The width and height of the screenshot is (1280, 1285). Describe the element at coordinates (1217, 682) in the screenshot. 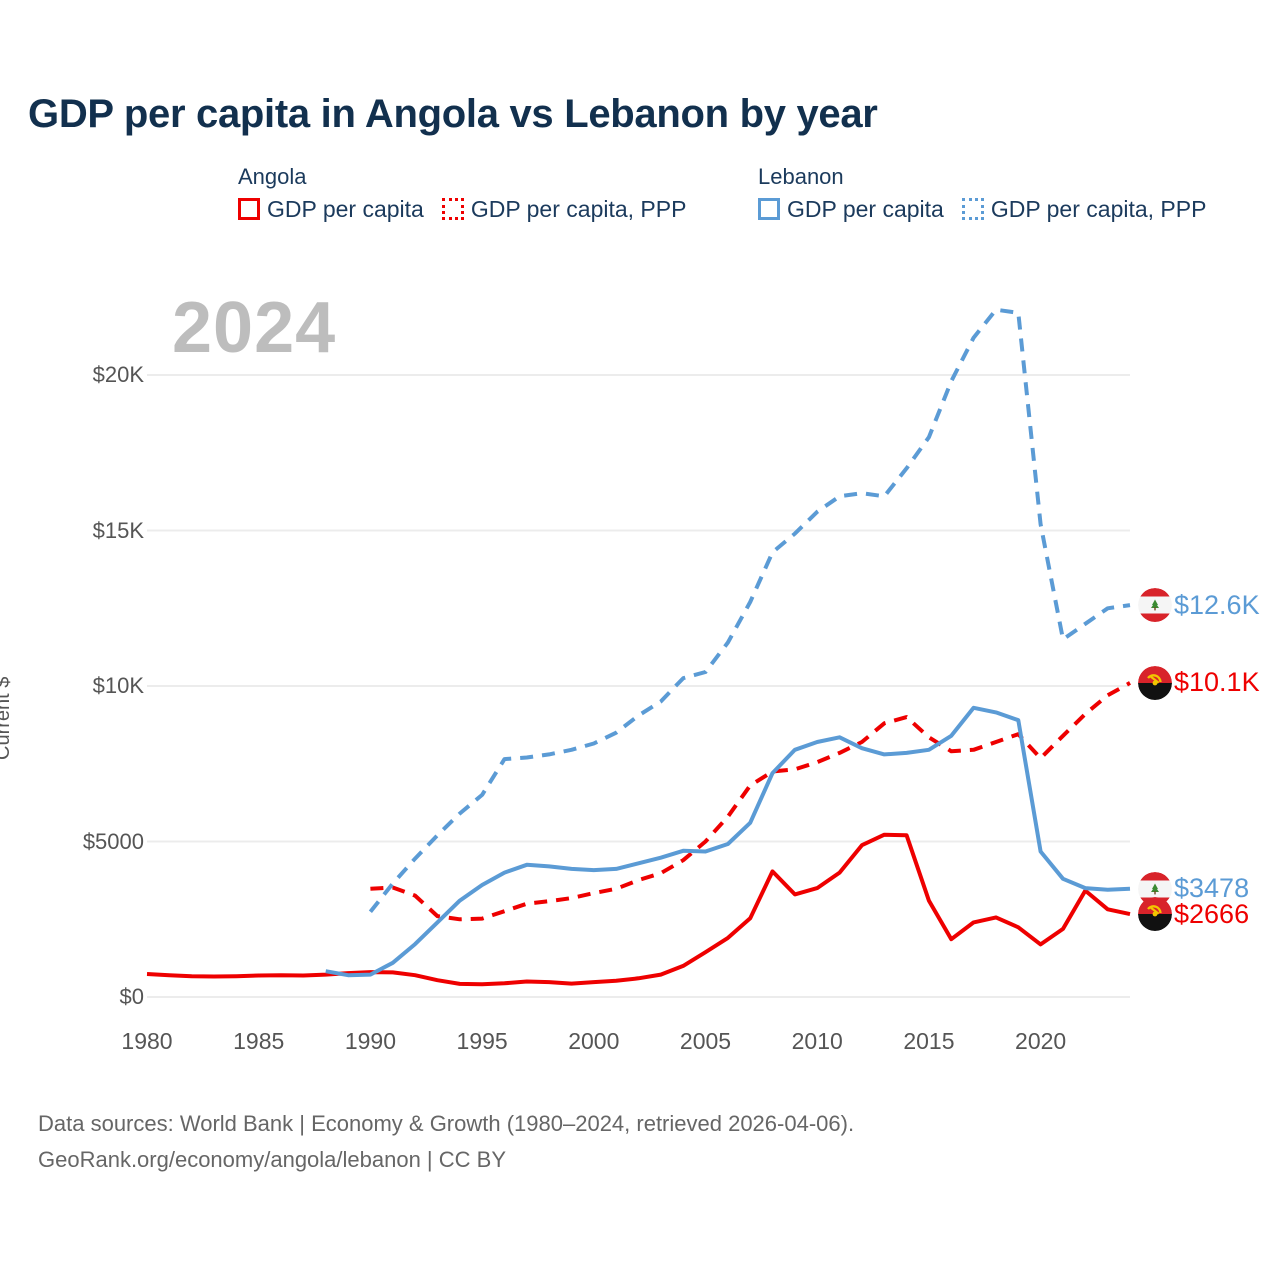

I see `end-label-value: $10.1K` at that location.